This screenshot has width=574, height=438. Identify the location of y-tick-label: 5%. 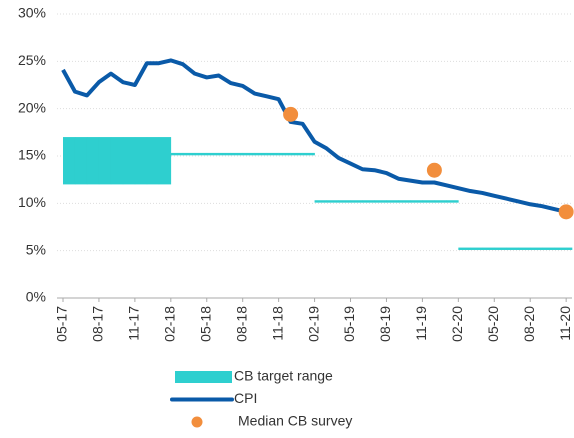
(36, 249).